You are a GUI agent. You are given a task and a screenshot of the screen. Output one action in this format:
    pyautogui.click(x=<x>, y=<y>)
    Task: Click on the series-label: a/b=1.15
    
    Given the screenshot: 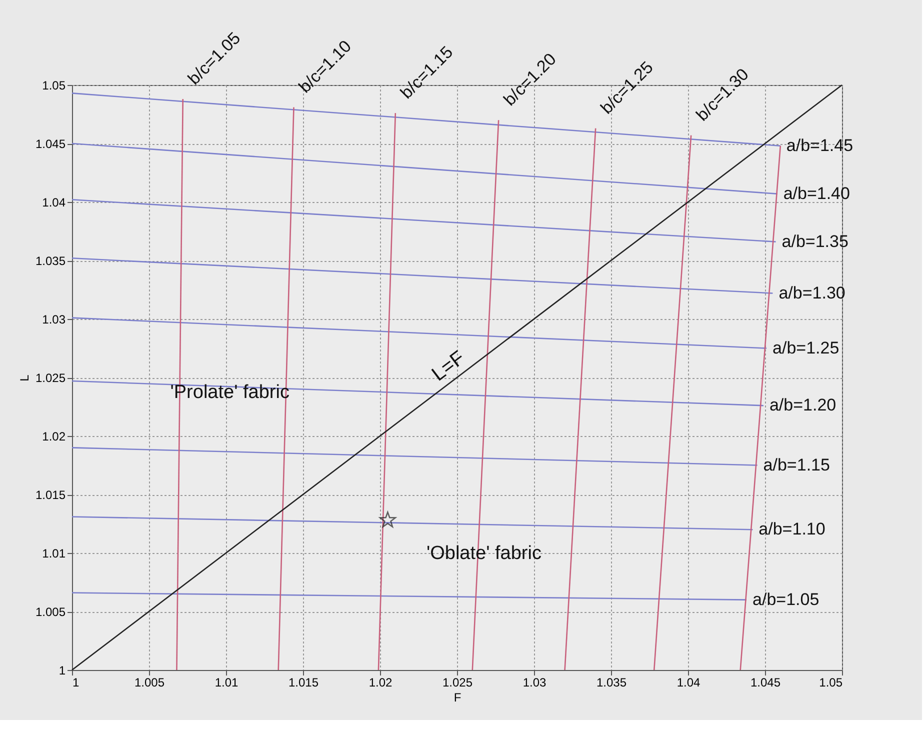 What is the action you would take?
    pyautogui.click(x=796, y=464)
    